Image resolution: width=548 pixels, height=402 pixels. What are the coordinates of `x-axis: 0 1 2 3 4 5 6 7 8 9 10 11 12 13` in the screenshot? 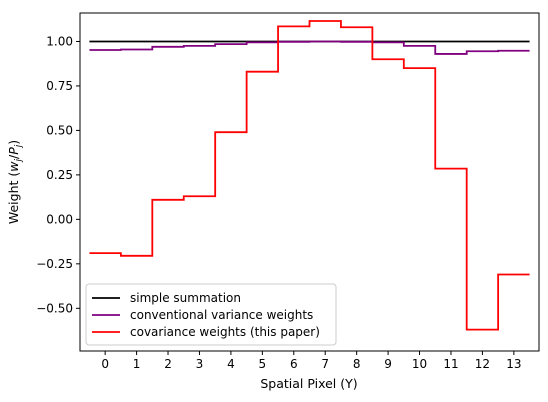 It's located at (311, 361).